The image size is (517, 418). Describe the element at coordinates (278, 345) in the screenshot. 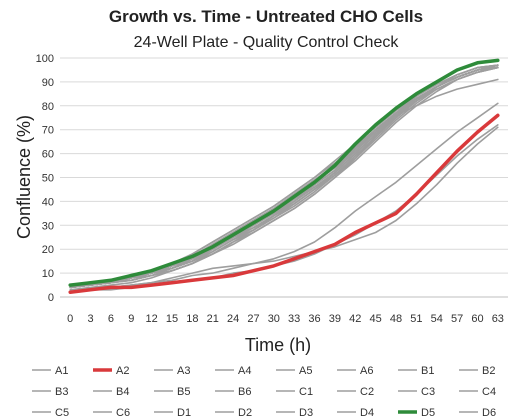

I see `x-axis-title: Time (h)` at that location.